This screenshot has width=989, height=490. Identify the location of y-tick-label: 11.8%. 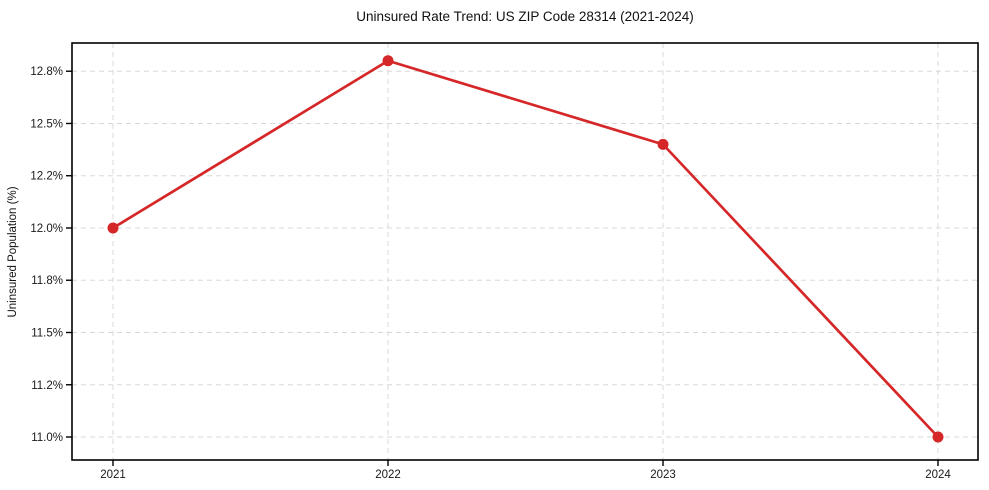
(47, 281).